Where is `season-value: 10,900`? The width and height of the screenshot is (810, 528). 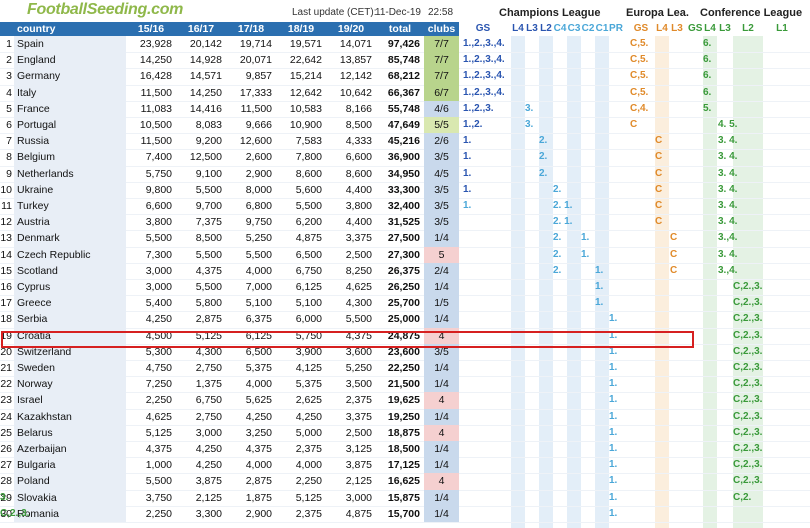
season-value: 10,900 is located at coordinates (305, 125).